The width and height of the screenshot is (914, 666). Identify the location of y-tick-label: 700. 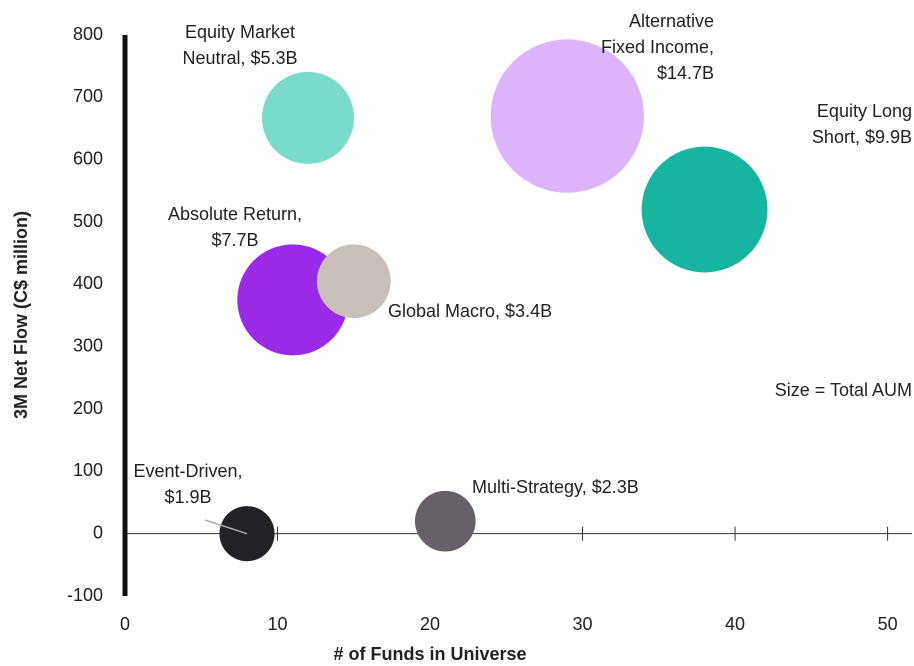
(88, 96).